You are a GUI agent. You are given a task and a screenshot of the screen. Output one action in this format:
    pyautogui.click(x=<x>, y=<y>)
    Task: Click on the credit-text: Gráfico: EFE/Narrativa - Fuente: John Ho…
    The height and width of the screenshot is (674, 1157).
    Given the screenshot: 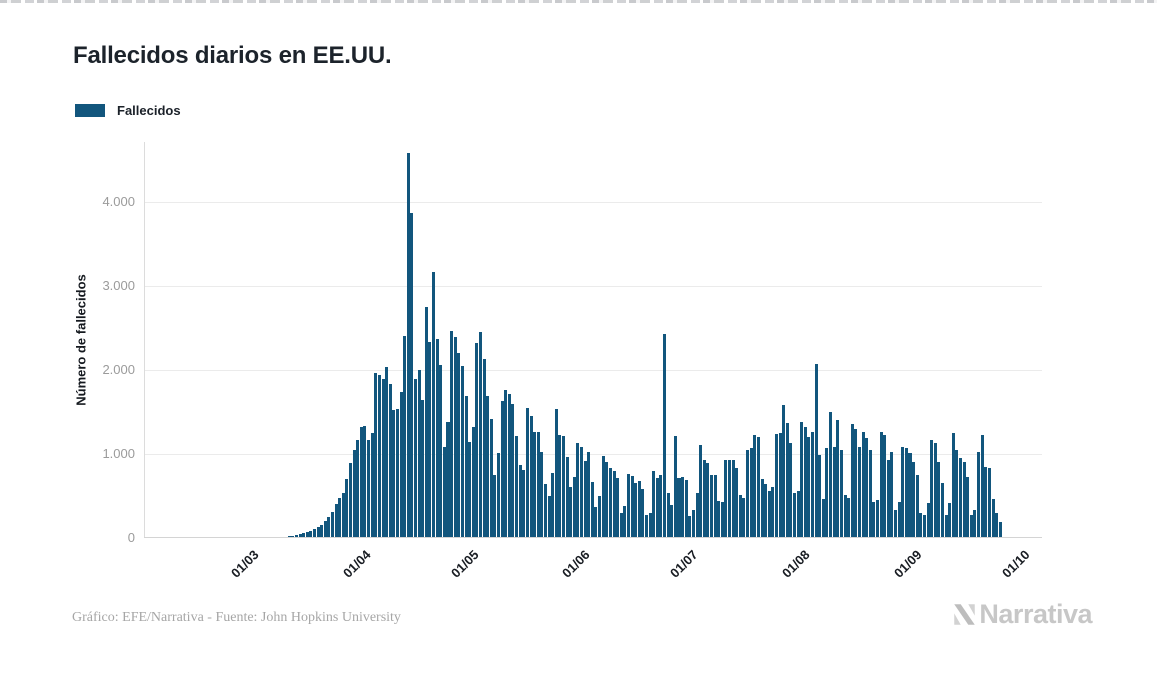 What is the action you would take?
    pyautogui.click(x=236, y=617)
    